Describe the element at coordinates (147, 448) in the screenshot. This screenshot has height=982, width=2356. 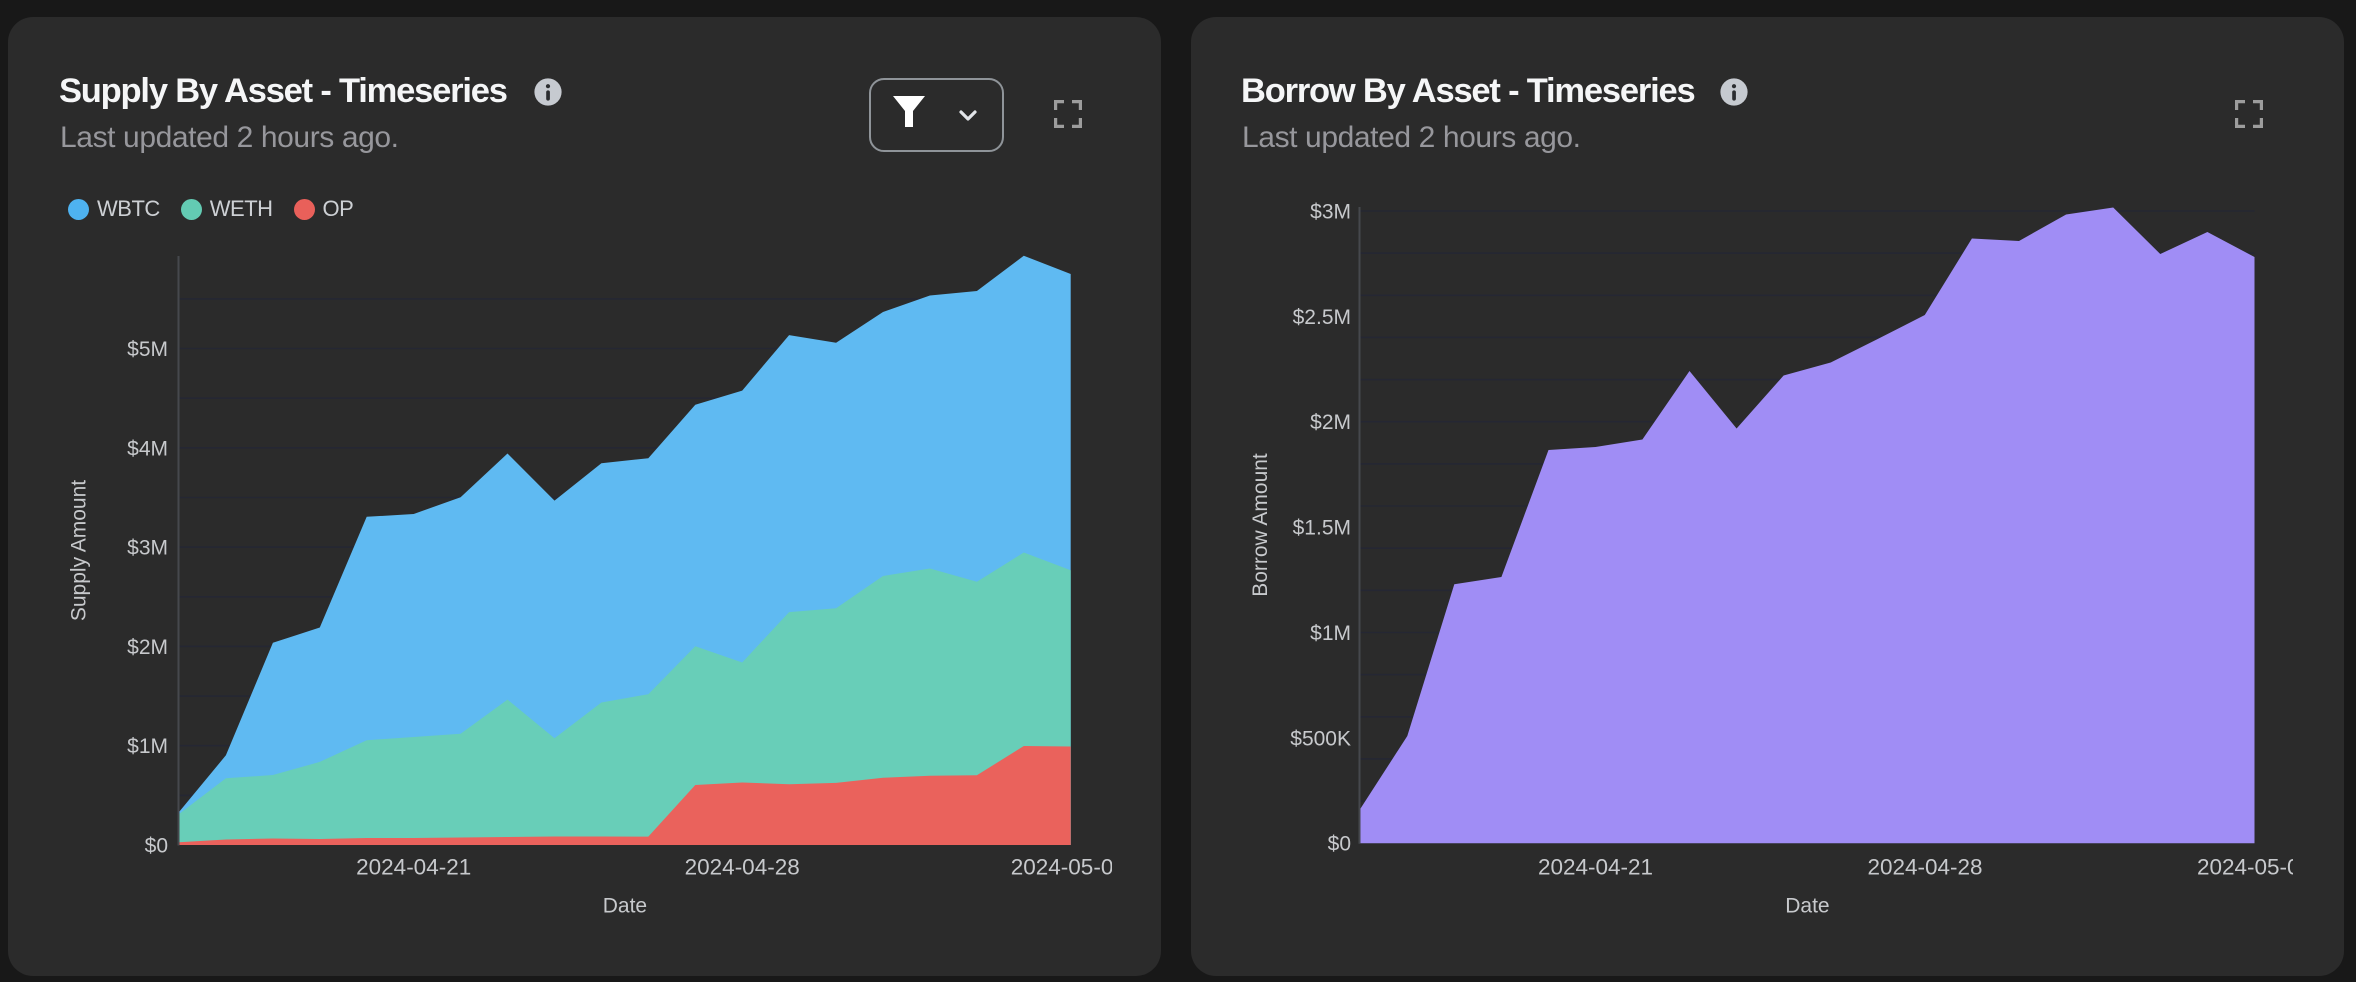
I see `svg-text: $4M` at that location.